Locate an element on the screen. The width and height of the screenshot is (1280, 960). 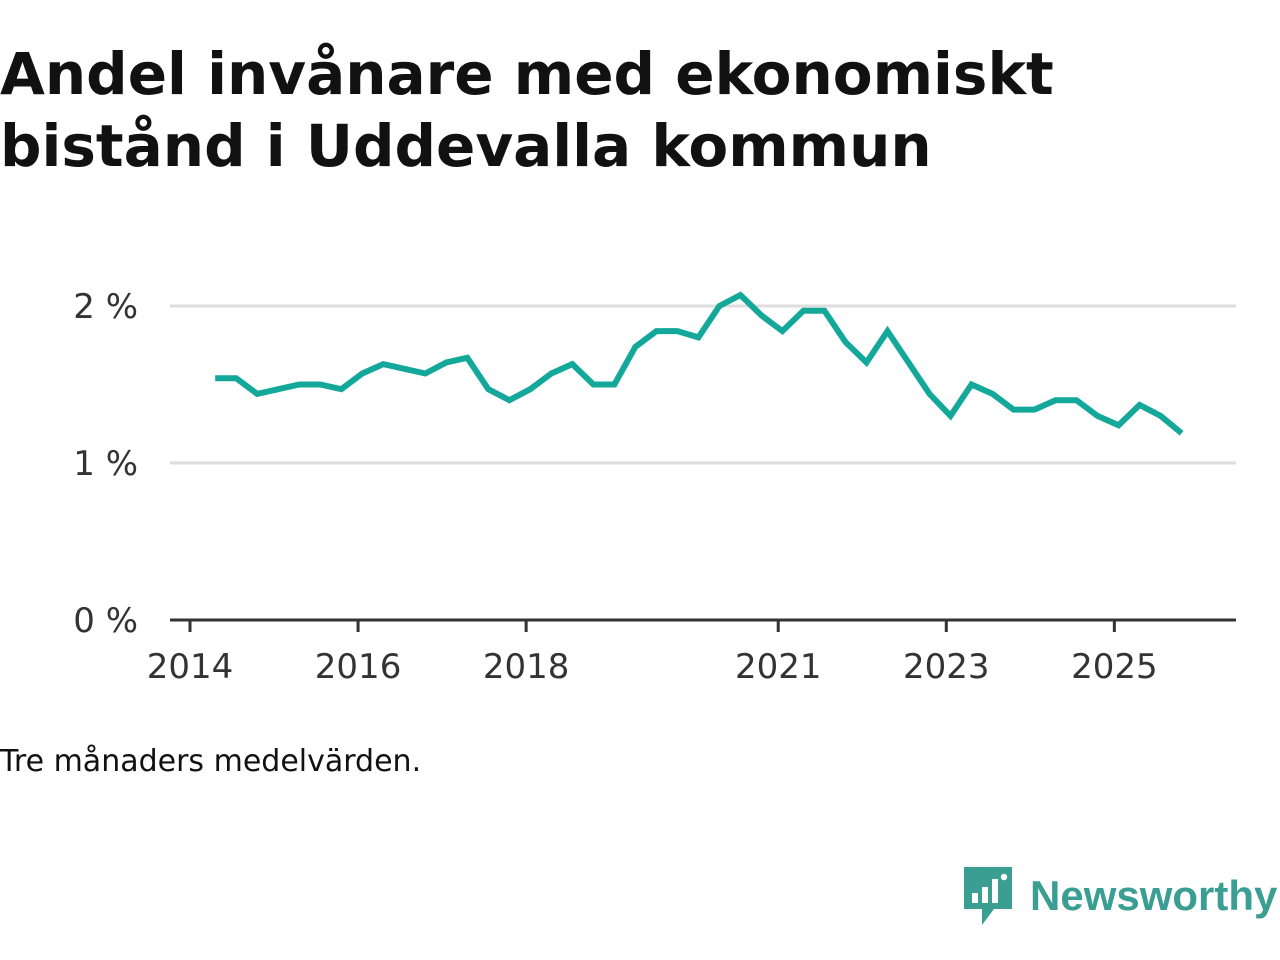
x-tick-label: 2025 is located at coordinates (1114, 667).